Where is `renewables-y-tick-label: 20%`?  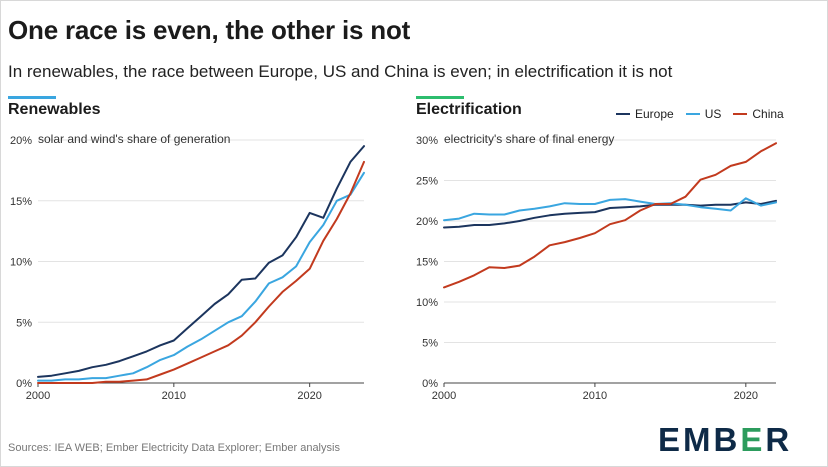
renewables-y-tick-label: 20% is located at coordinates (21, 141).